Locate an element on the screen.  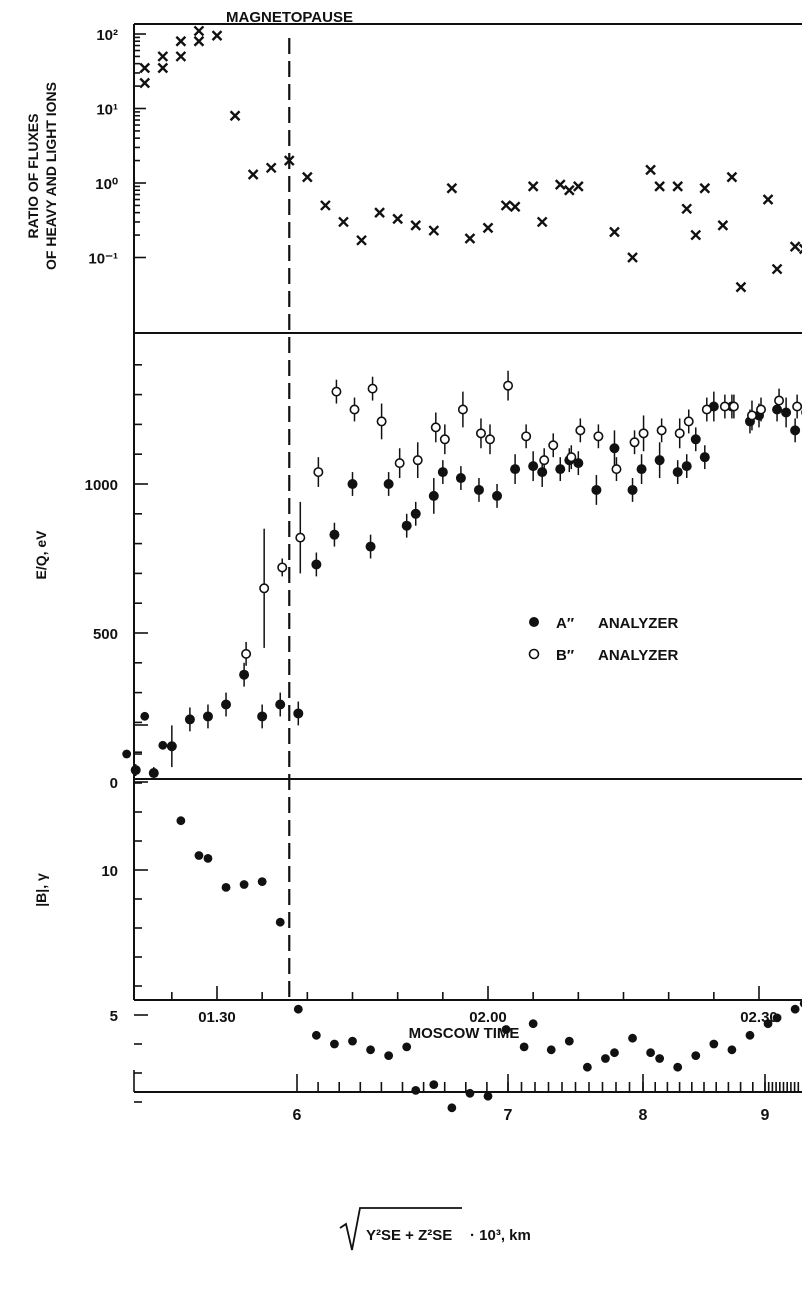
panel3-y-tick-label: 10 is located at coordinates (109, 871).